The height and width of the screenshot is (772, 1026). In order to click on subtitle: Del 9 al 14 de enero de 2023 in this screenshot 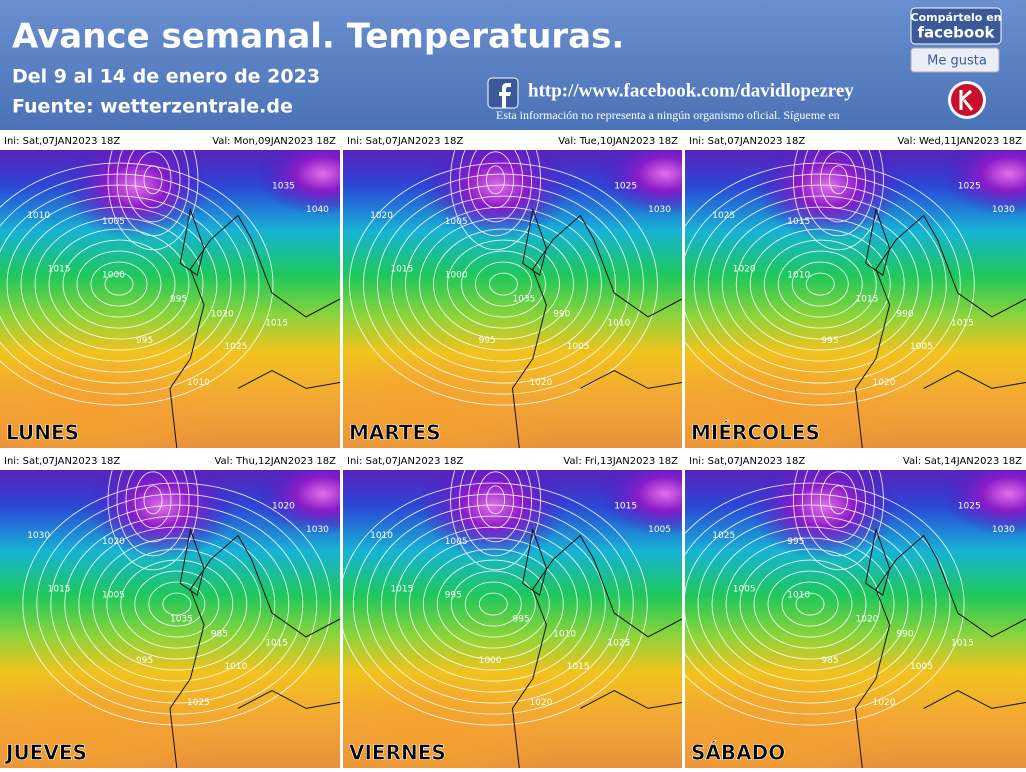, I will do `click(166, 77)`.